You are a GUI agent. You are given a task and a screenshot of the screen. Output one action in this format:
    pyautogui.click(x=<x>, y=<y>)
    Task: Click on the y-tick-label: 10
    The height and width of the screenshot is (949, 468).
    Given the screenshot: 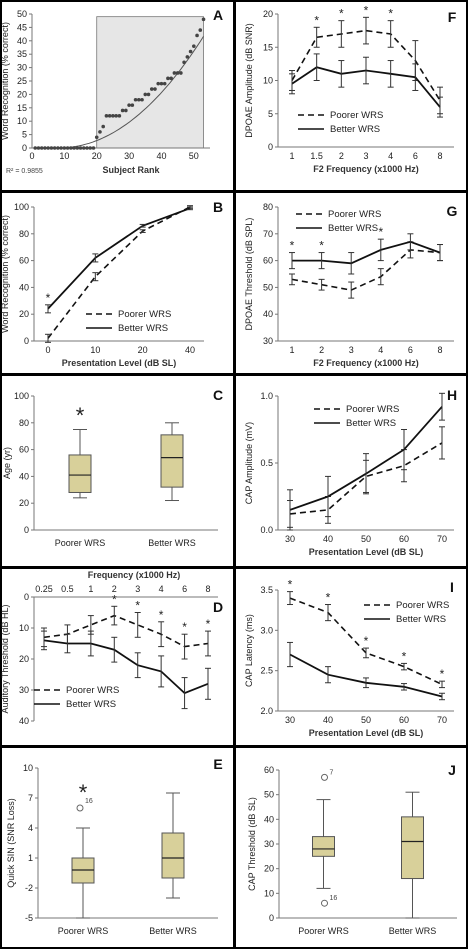 What is the action you would take?
    pyautogui.click(x=24, y=628)
    